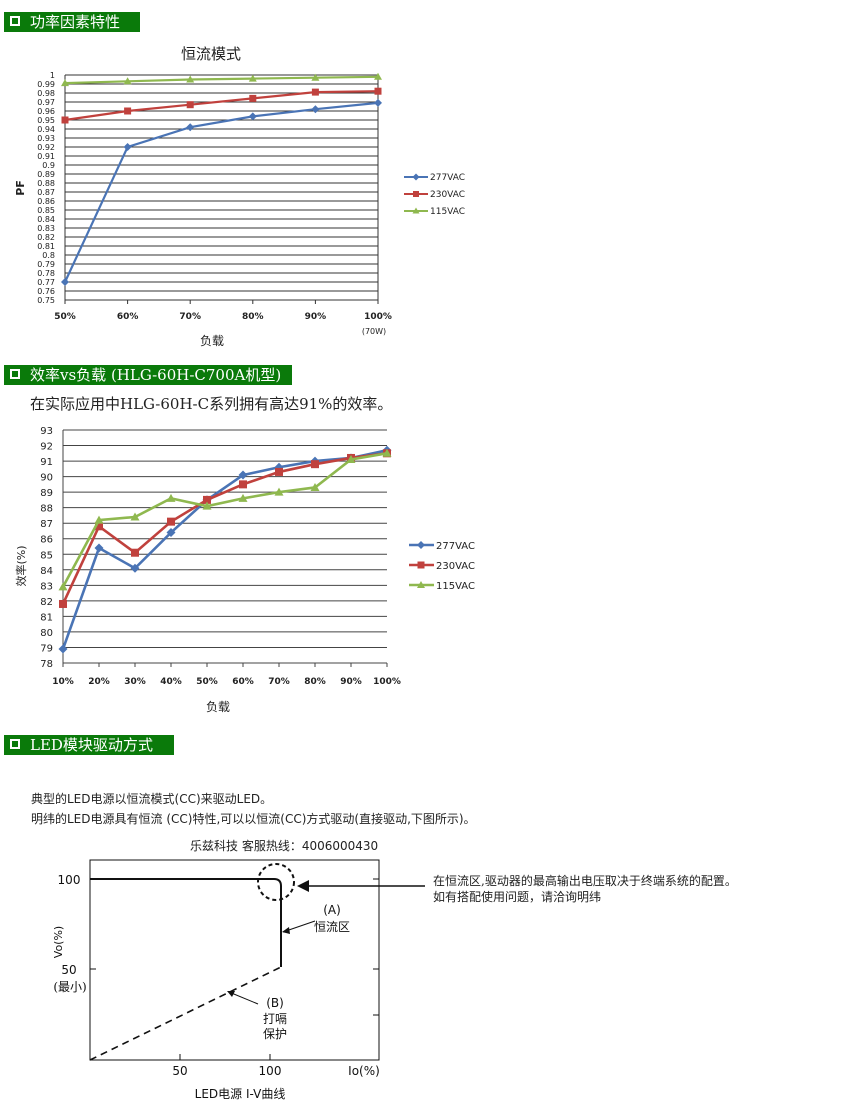 This screenshot has height=1119, width=863. Describe the element at coordinates (52, 75) in the screenshot. I see `y-tick-label: 1` at that location.